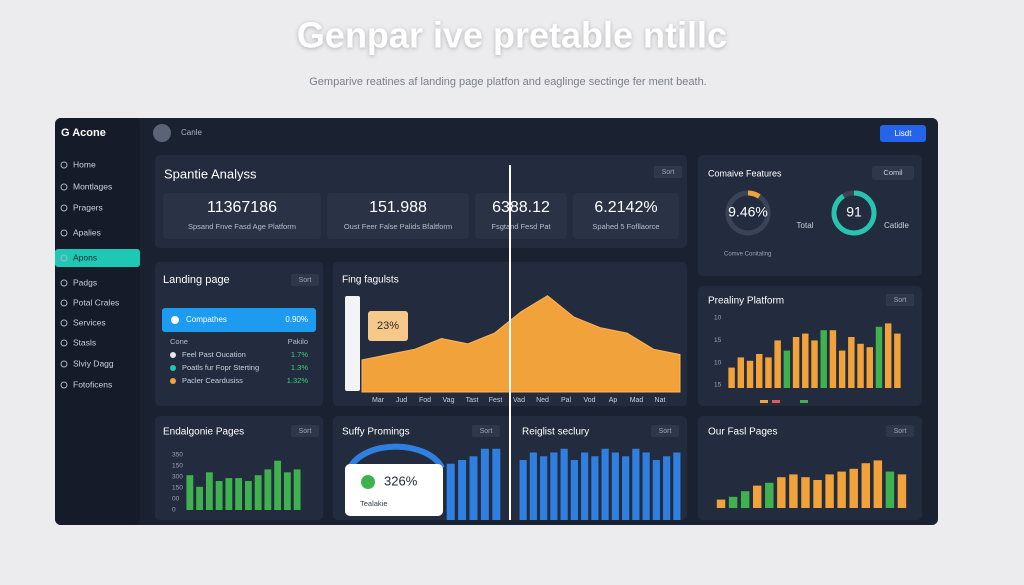  I want to click on nav-item: Apalies, so click(87, 232).